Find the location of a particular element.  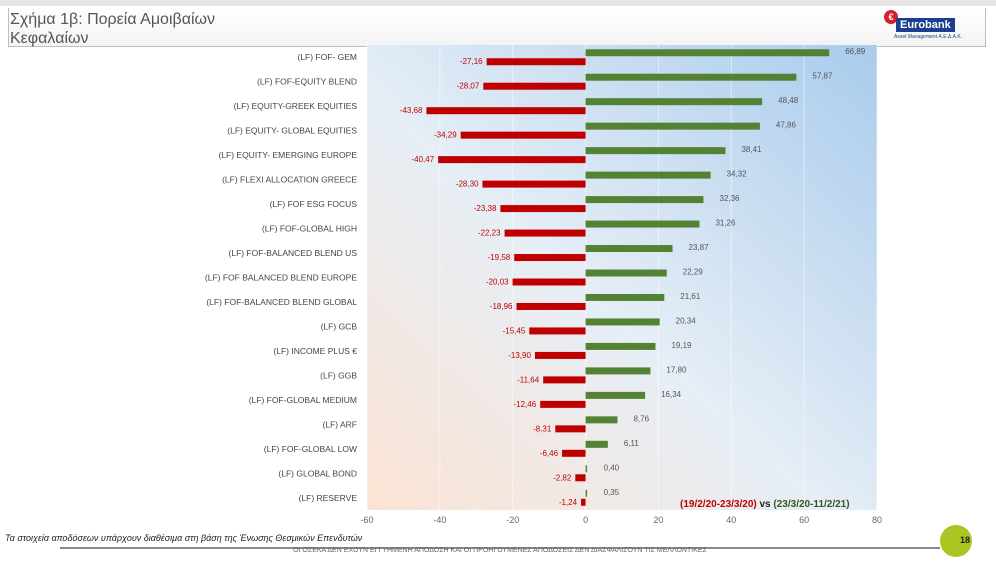

data-label-negative: -2,82 is located at coordinates (562, 477).